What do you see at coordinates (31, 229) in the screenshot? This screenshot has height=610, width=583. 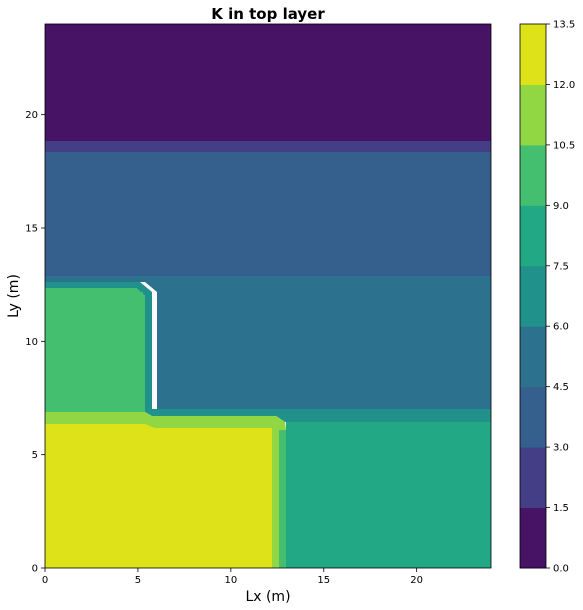 I see `y-tick-label: 15` at bounding box center [31, 229].